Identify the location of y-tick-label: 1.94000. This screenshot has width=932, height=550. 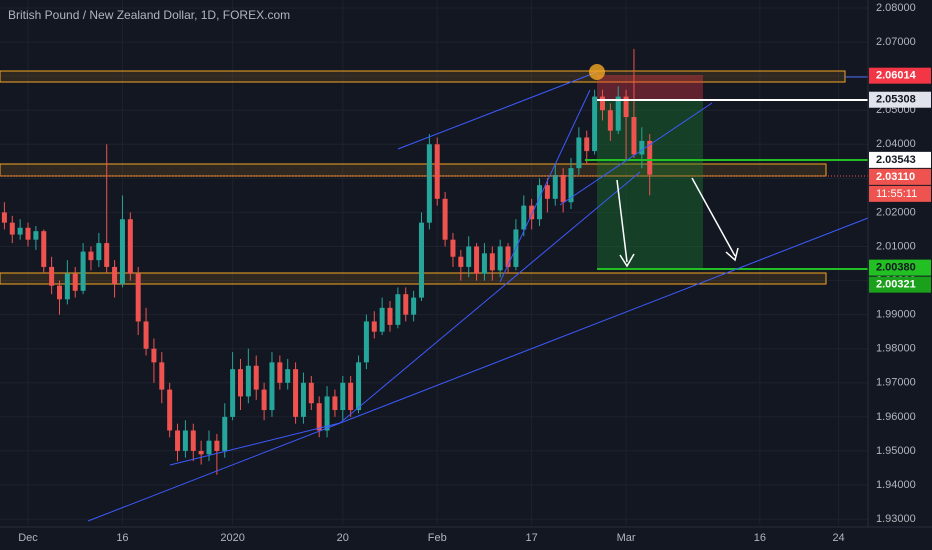
(896, 485).